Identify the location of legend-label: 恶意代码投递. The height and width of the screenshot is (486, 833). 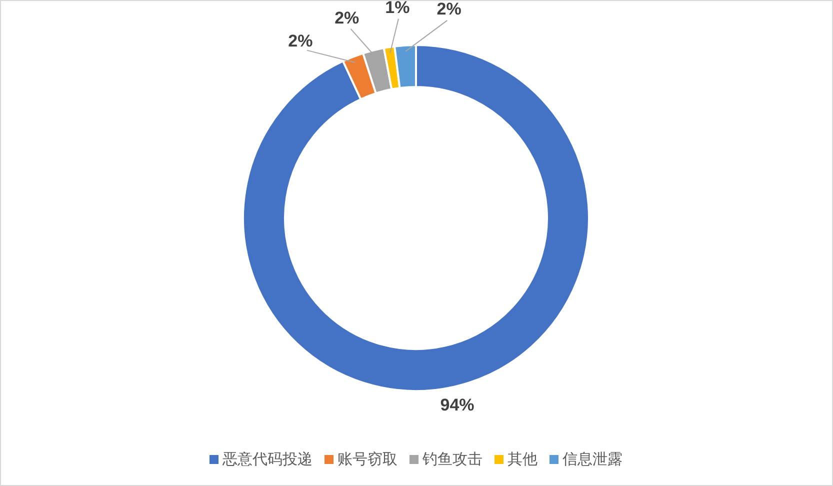
(267, 459).